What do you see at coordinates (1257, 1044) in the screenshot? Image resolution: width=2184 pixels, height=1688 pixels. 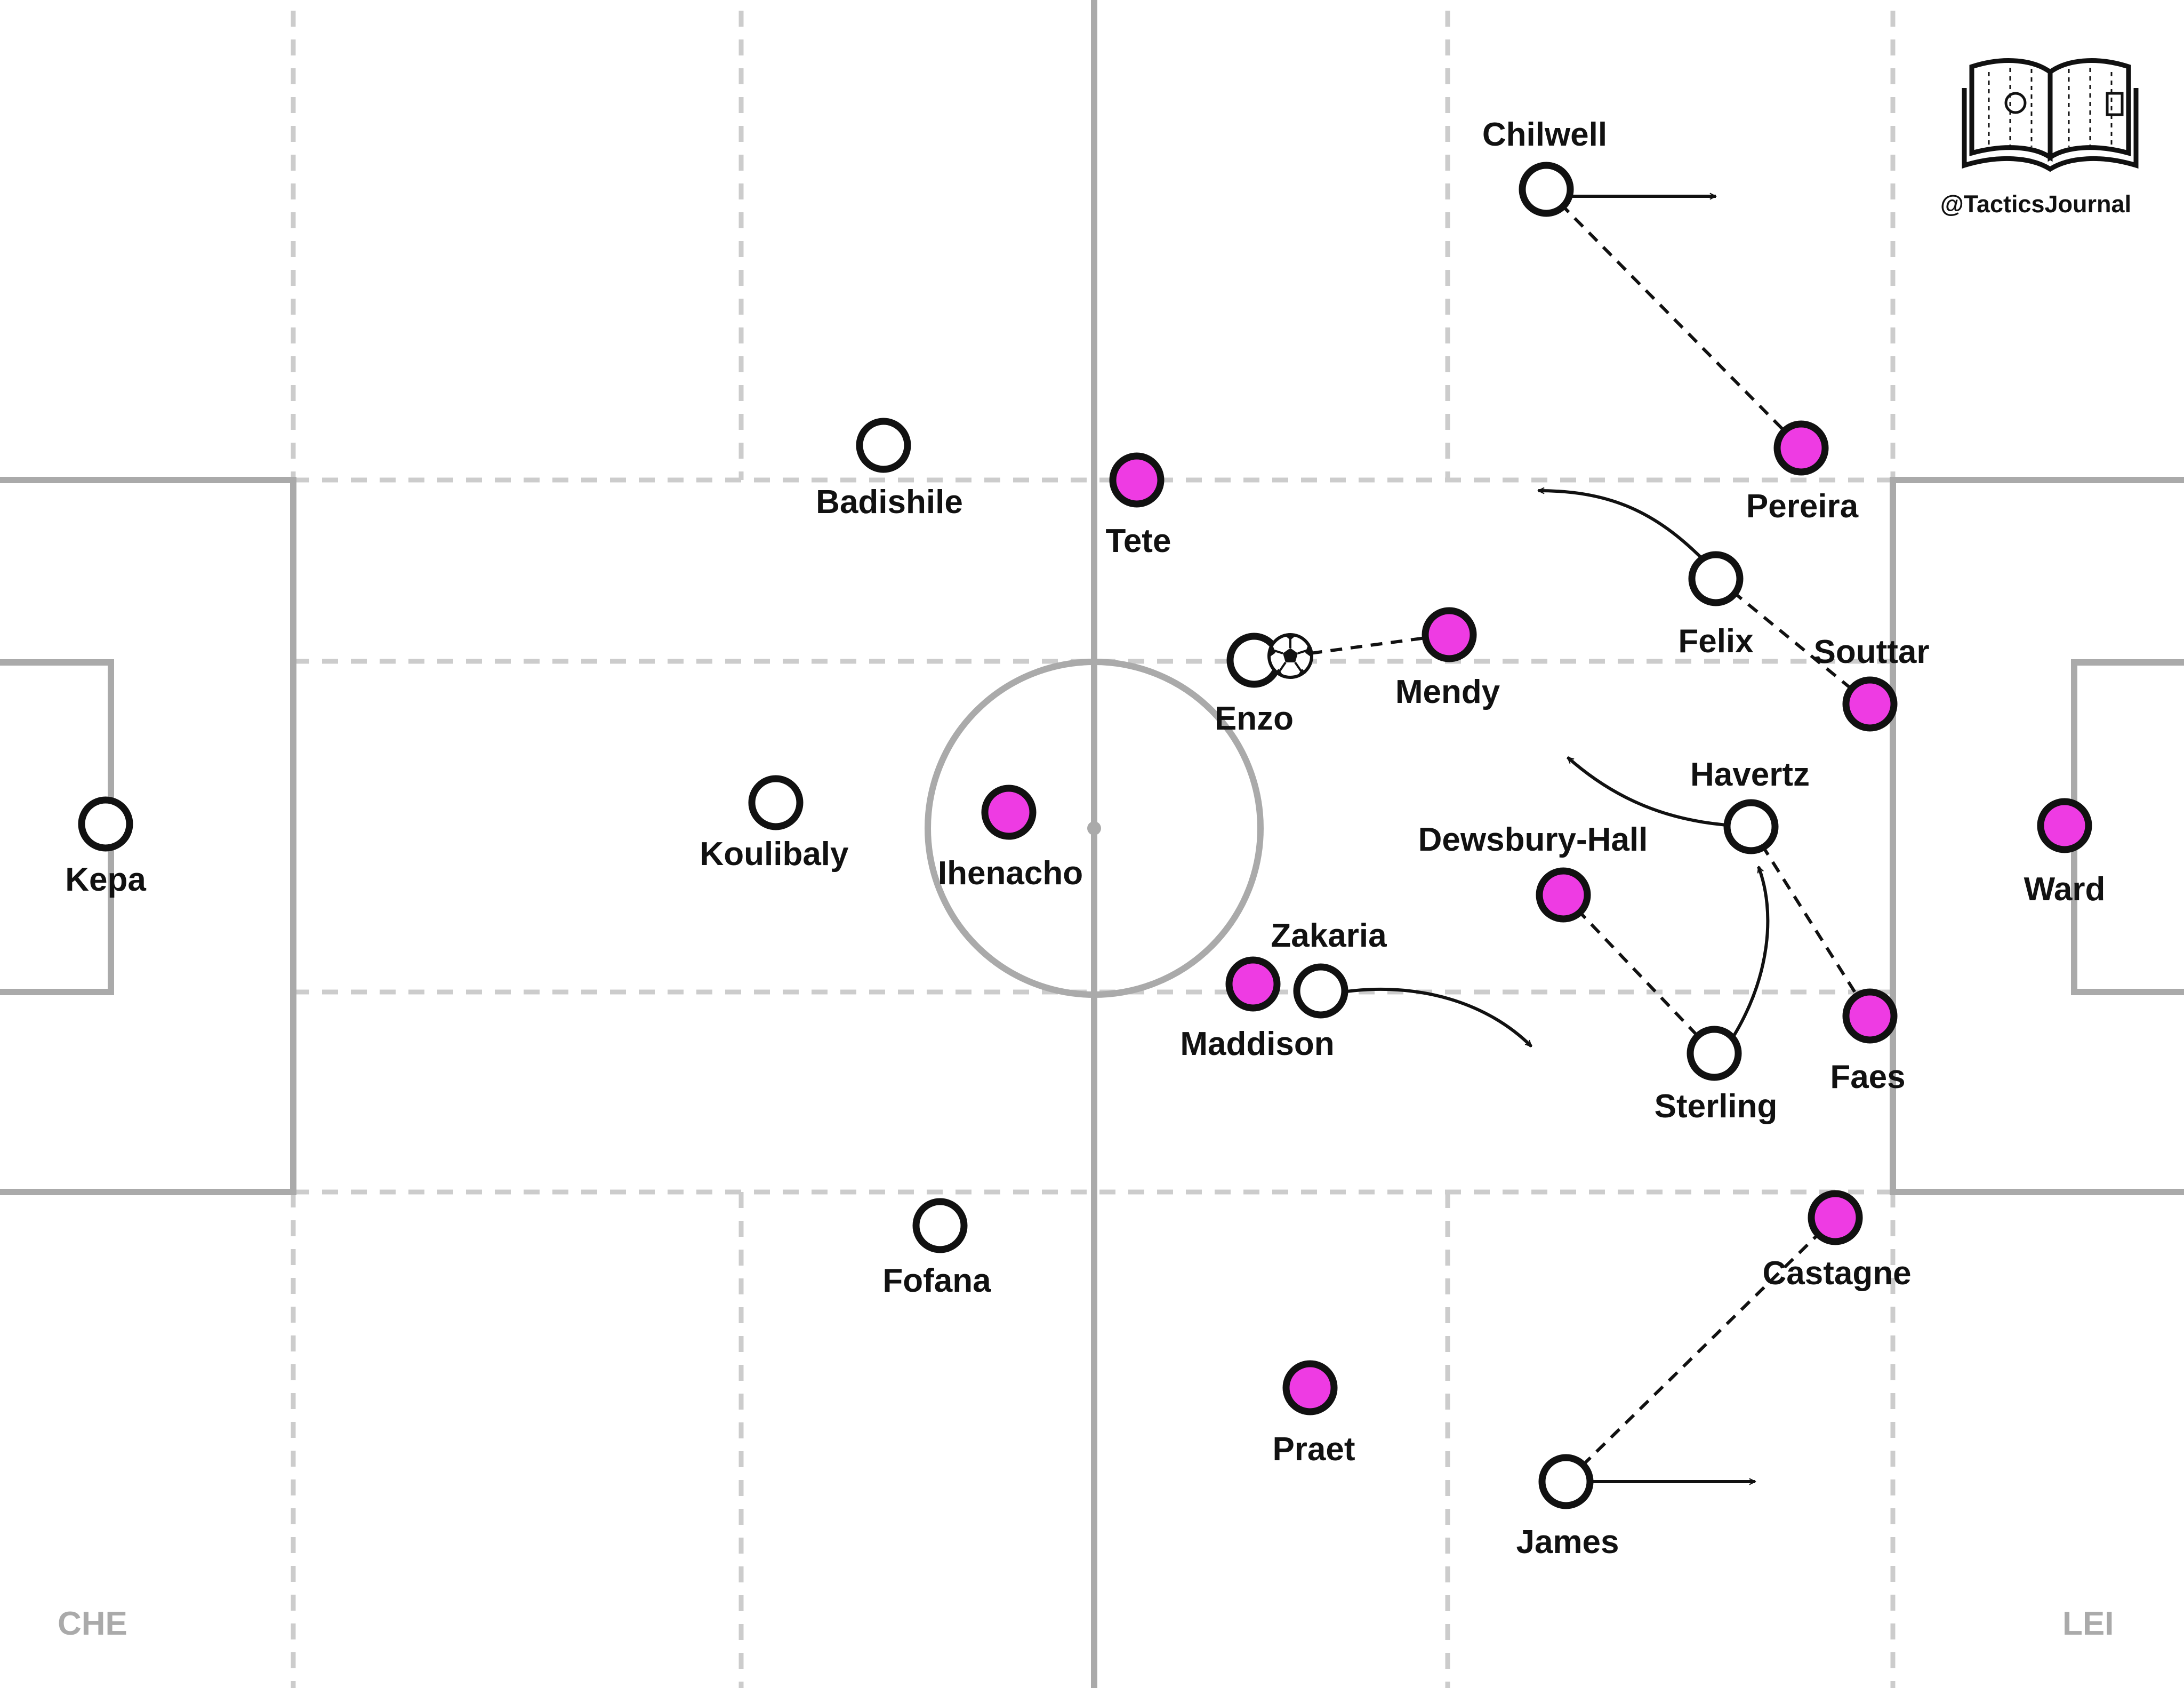 I see `player-name: Maddison` at bounding box center [1257, 1044].